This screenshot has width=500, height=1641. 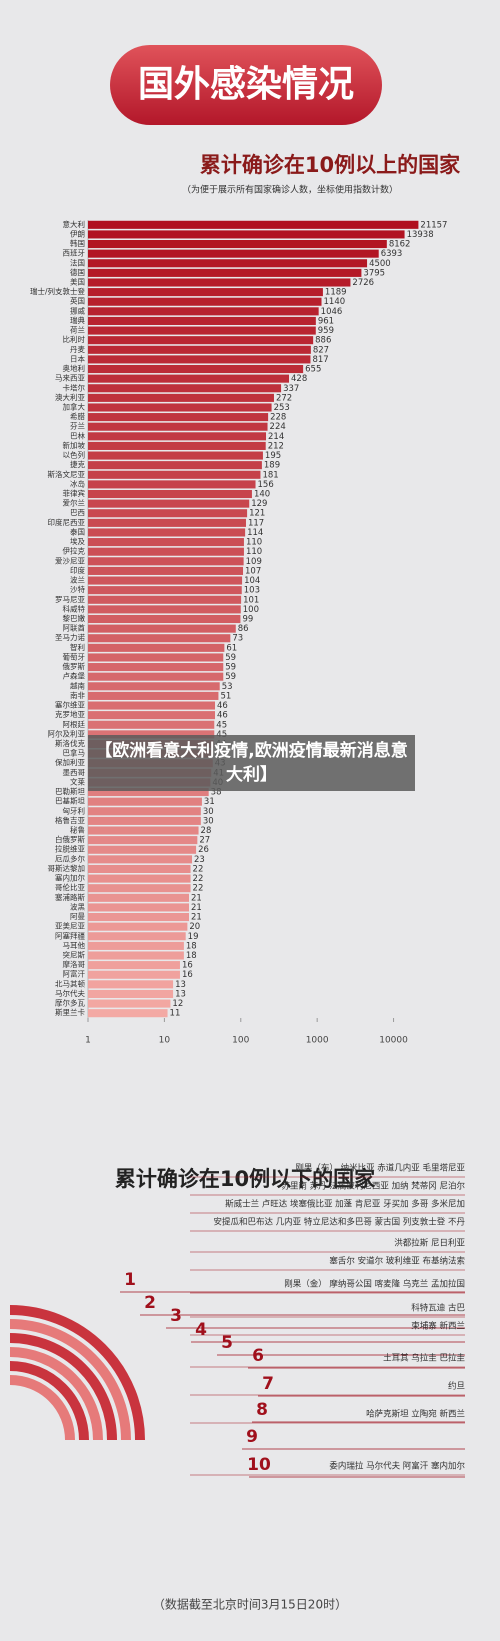 What do you see at coordinates (321, 350) in the screenshot?
I see `value-label: 827` at bounding box center [321, 350].